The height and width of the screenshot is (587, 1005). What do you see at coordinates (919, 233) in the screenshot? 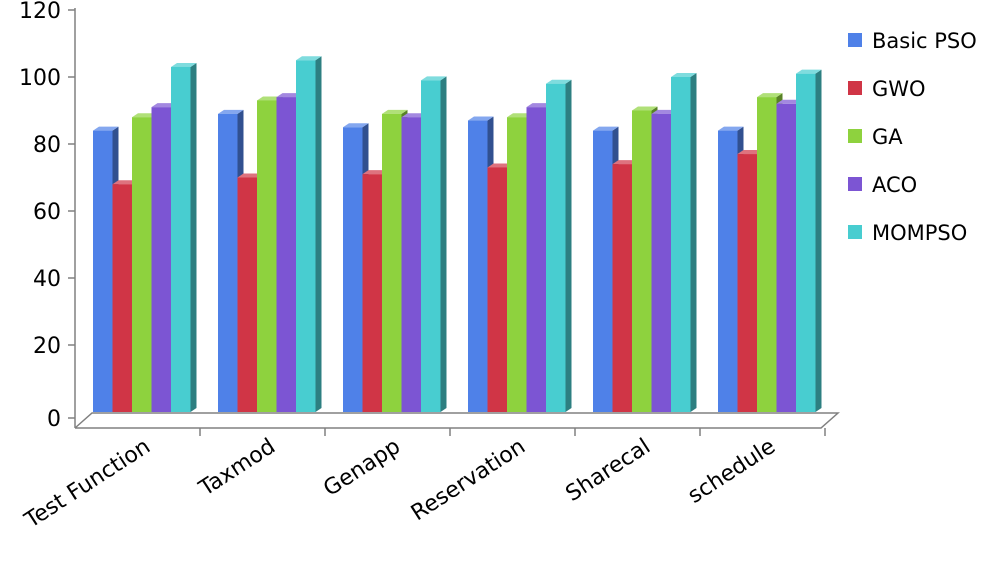
I see `legend-label: MOMPSO` at bounding box center [919, 233].